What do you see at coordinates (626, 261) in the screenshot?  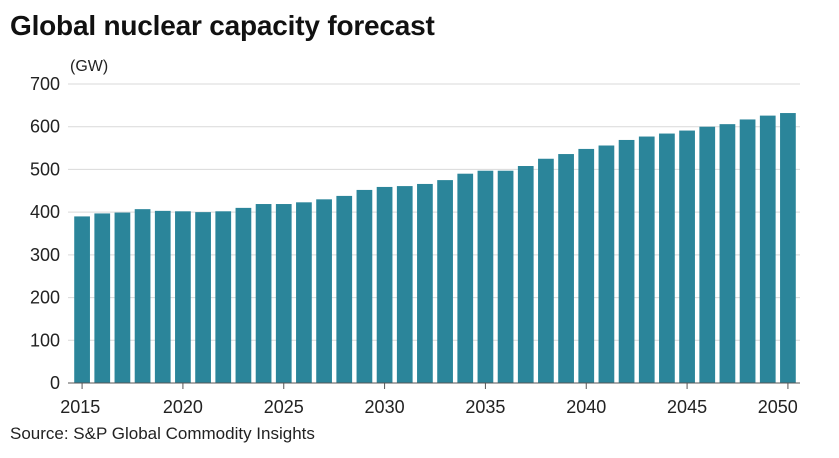 I see `bar-2042` at bounding box center [626, 261].